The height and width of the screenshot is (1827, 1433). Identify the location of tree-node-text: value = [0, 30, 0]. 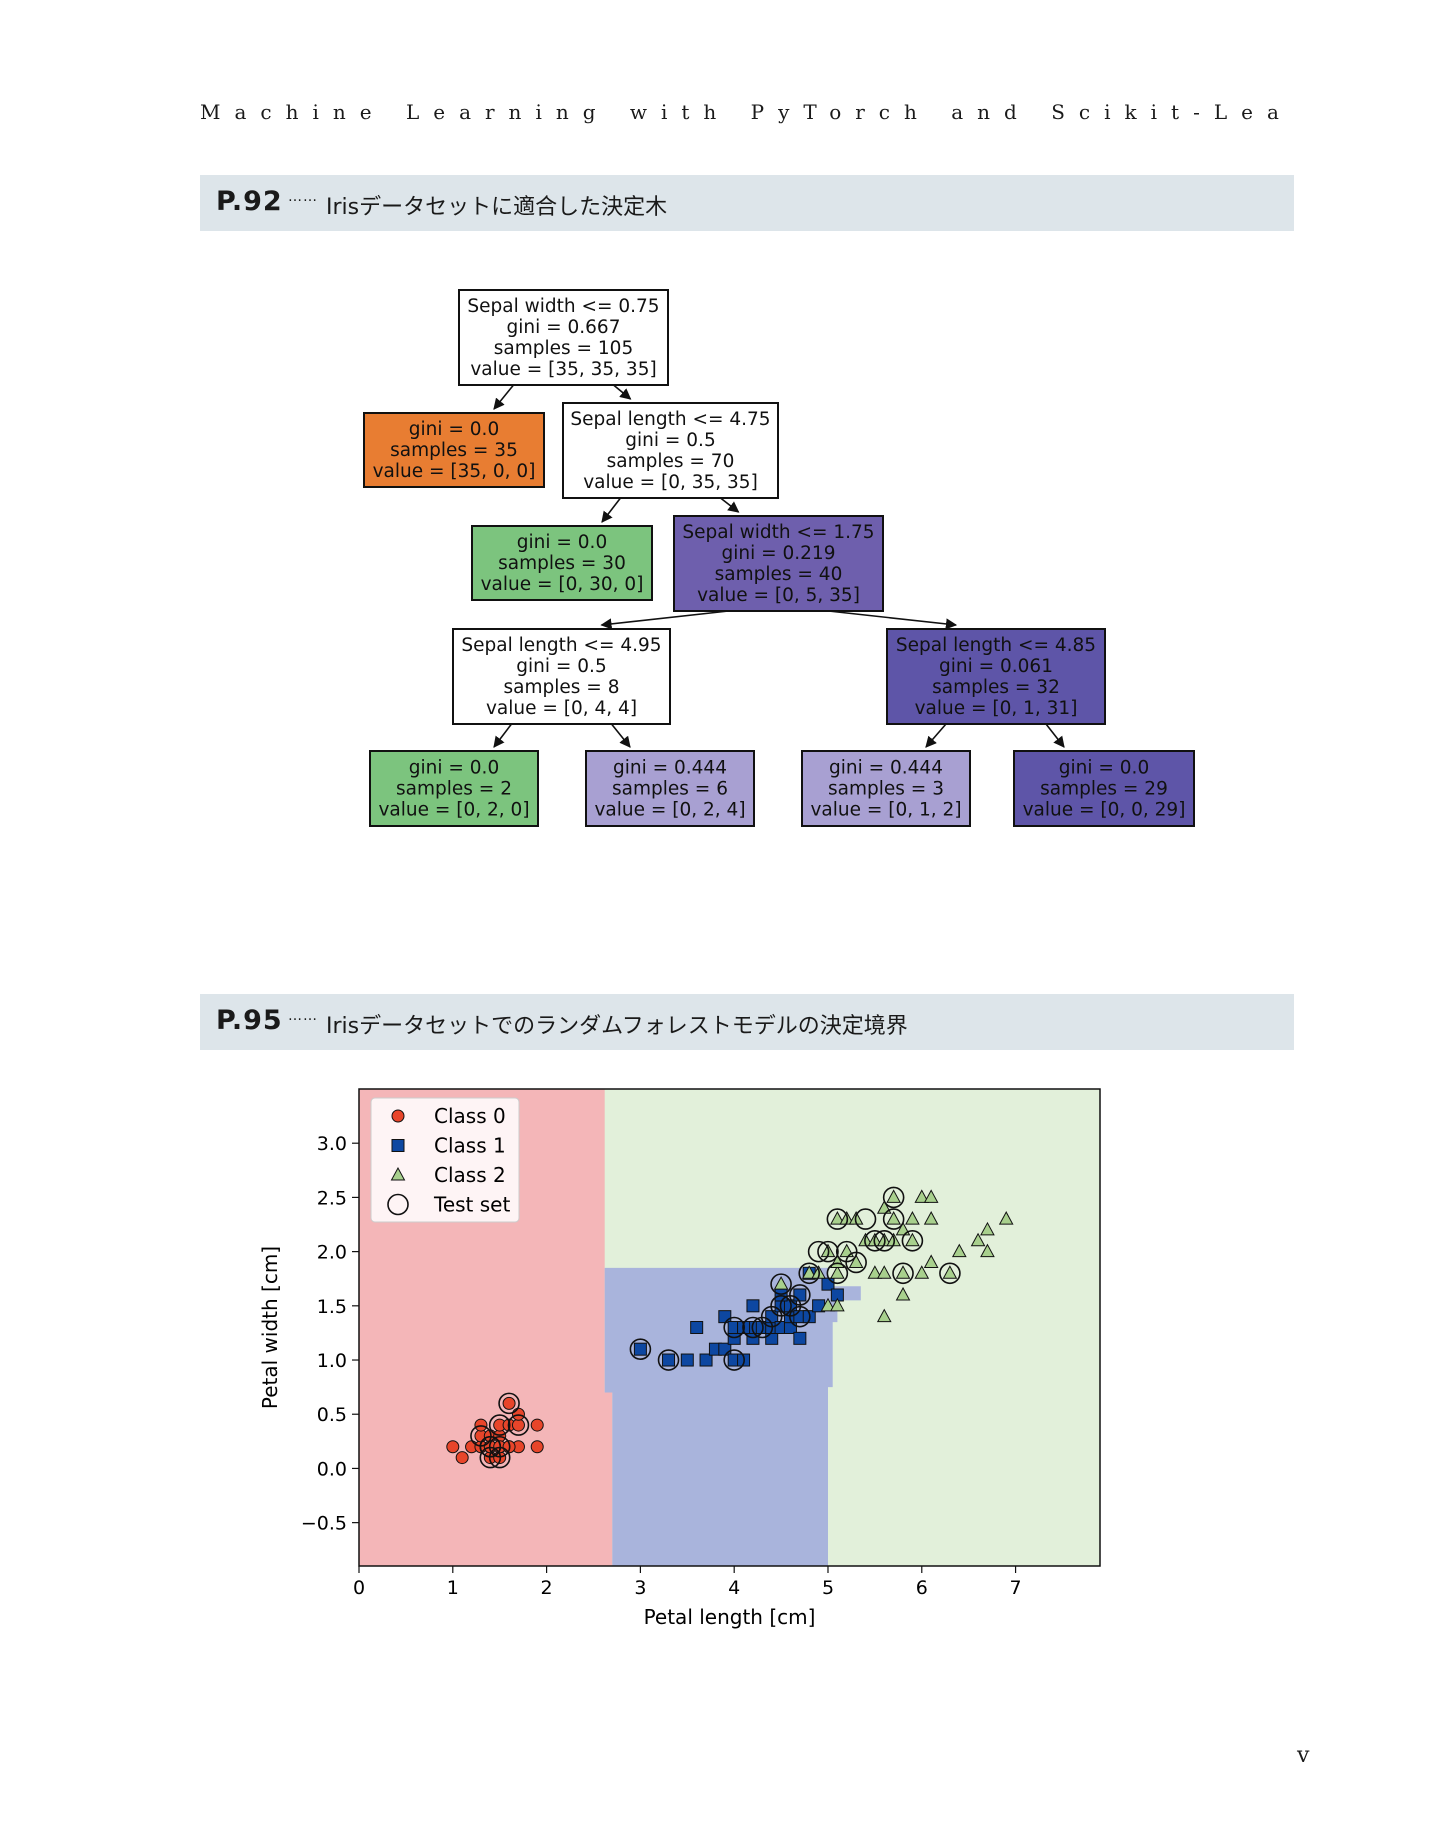
(562, 584).